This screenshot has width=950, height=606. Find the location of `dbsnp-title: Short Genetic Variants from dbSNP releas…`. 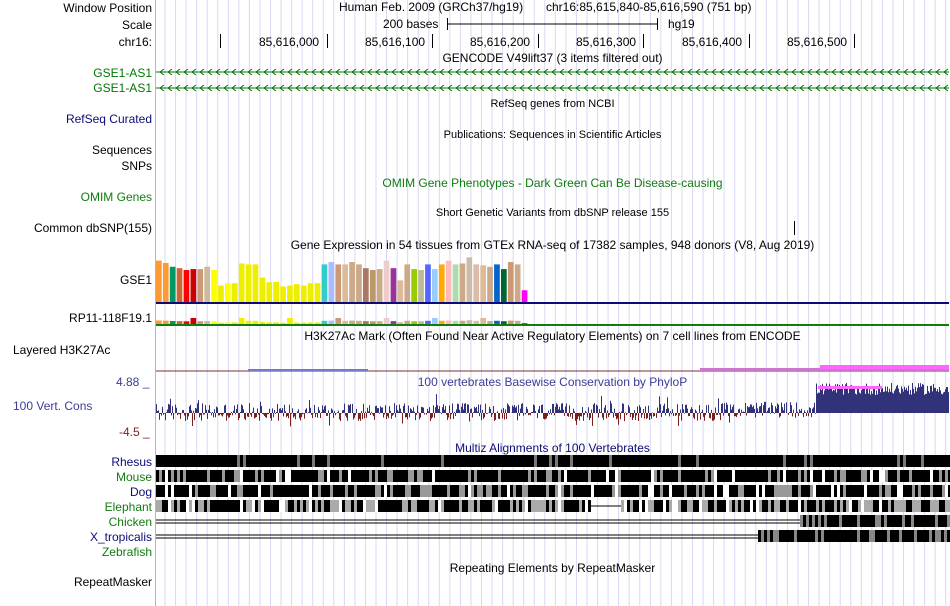

dbsnp-title: Short Genetic Variants from dbSNP releas… is located at coordinates (552, 213).